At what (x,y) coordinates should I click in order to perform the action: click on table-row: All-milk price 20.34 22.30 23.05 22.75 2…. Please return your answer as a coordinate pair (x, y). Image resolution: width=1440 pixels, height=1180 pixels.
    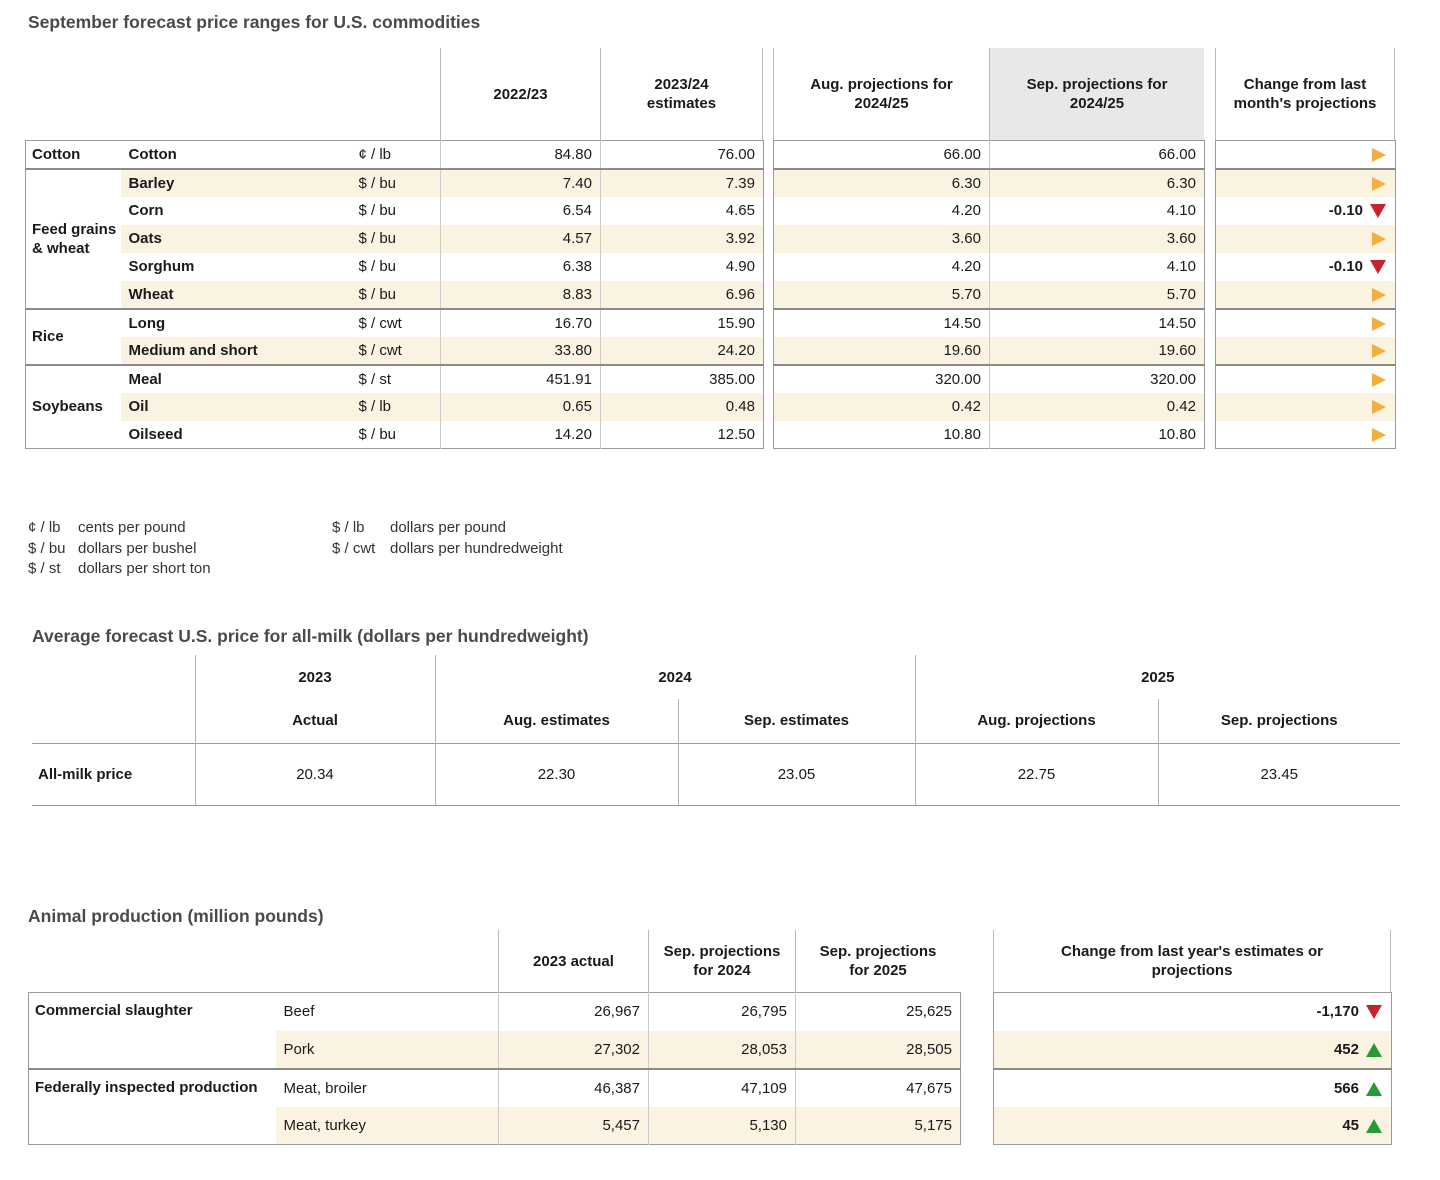
    Looking at the image, I should click on (716, 774).